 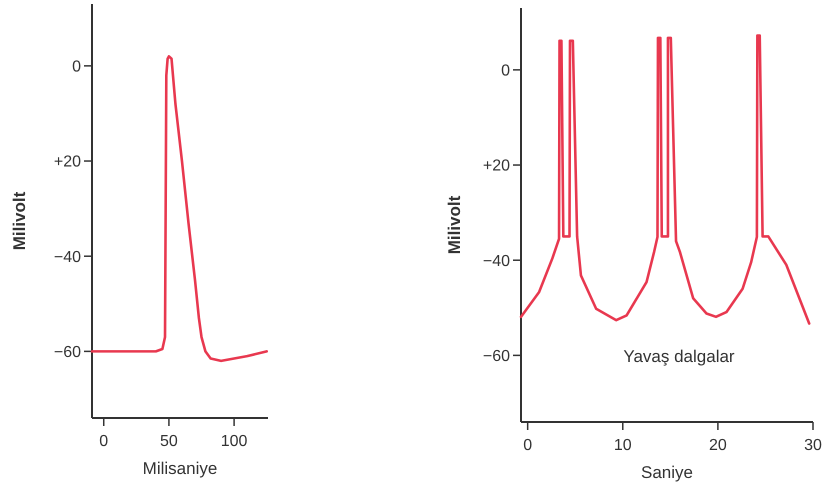 What do you see at coordinates (169, 441) in the screenshot?
I see `x-tick-label: 50` at bounding box center [169, 441].